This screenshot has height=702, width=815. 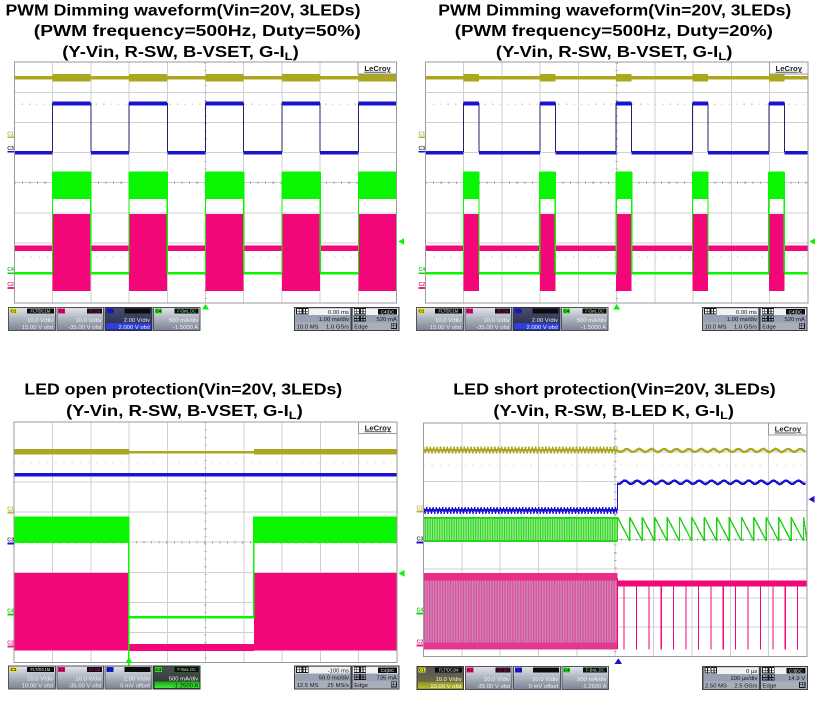 What do you see at coordinates (135, 686) in the screenshot?
I see `svg-text: 0 mV offset` at bounding box center [135, 686].